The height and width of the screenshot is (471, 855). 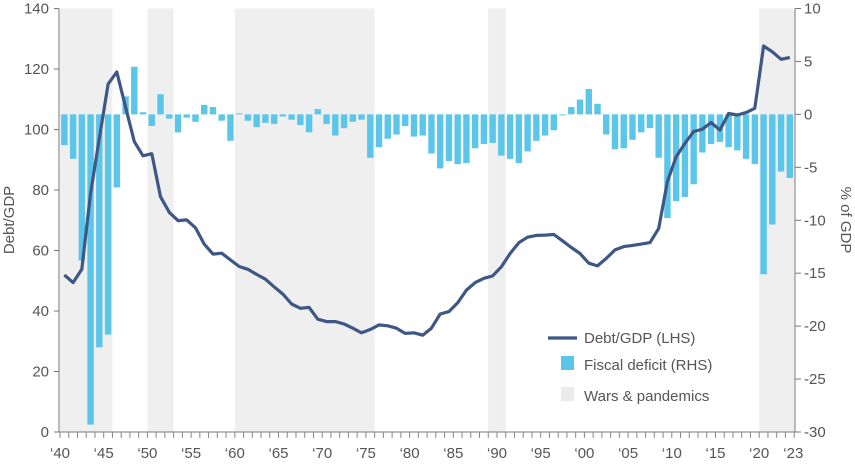 I want to click on left-tick-label: 40, so click(x=40, y=311).